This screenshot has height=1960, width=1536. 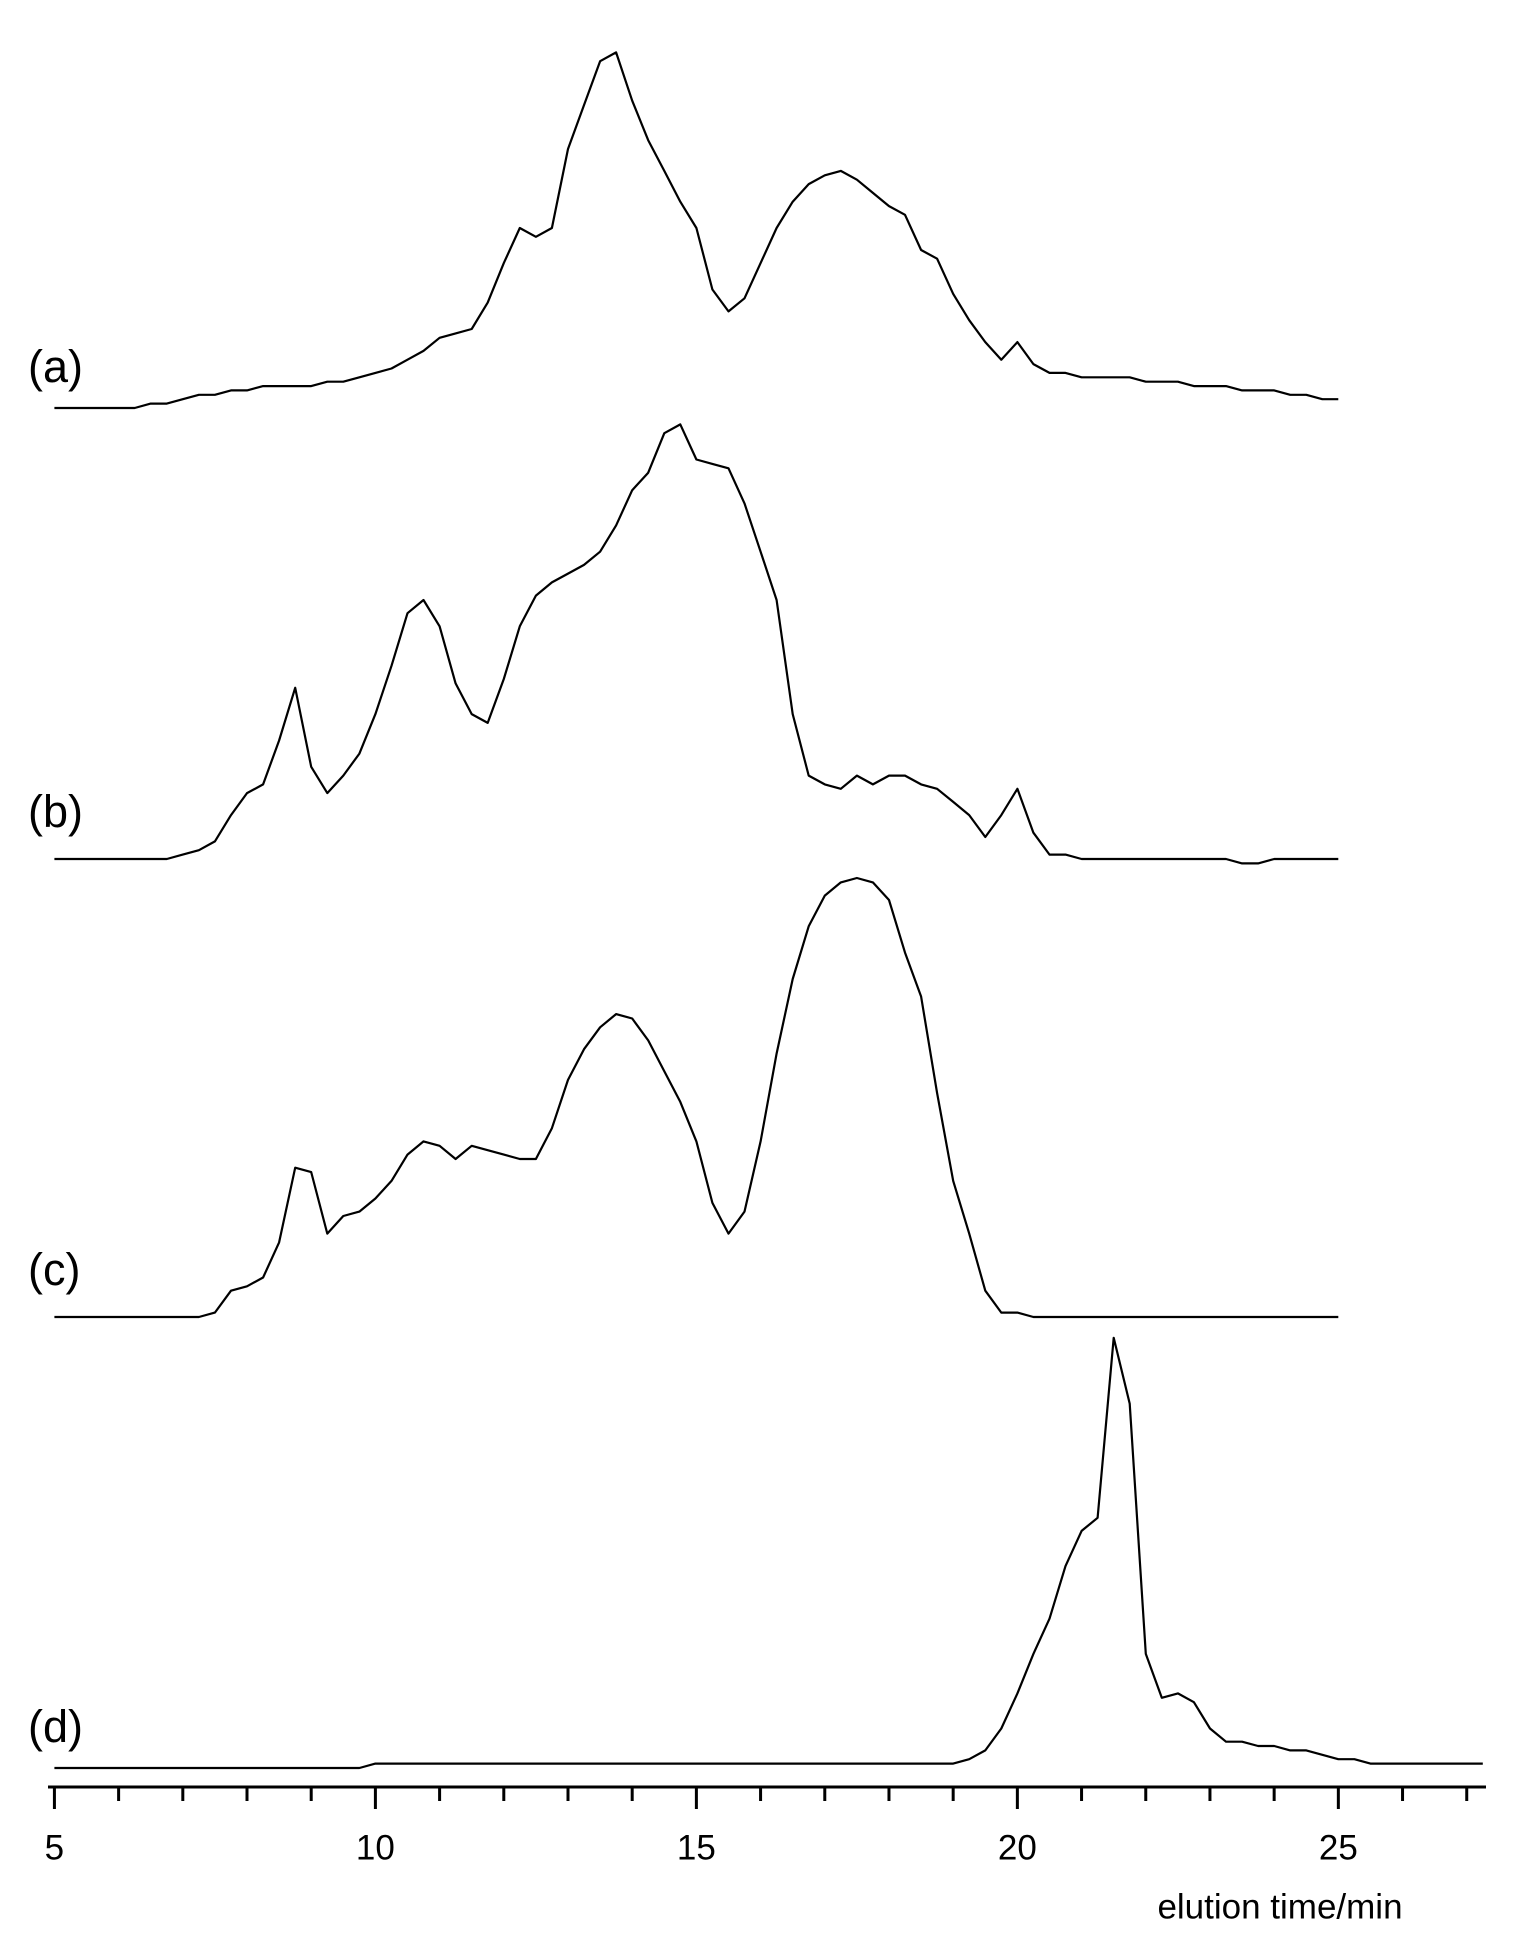 What do you see at coordinates (696, 1847) in the screenshot?
I see `x-tick-label: 15` at bounding box center [696, 1847].